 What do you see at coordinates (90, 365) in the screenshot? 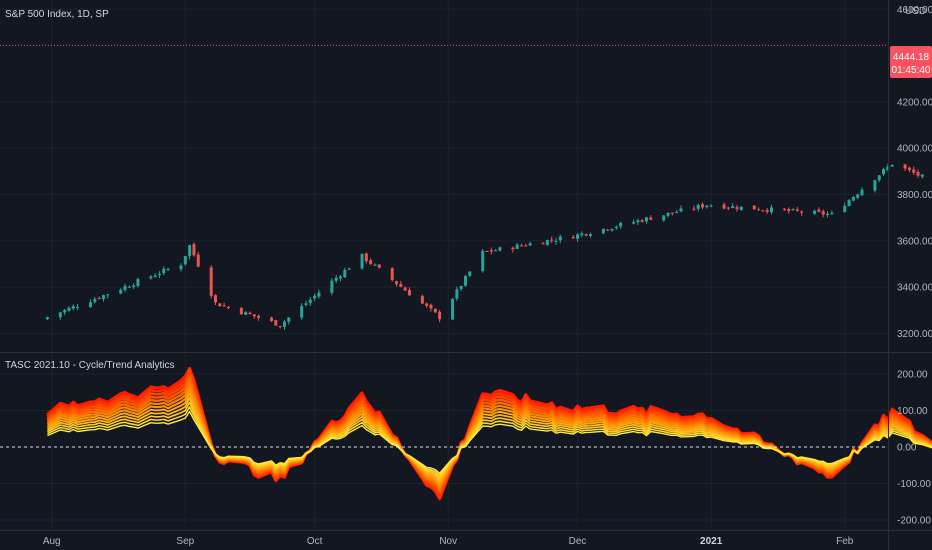
I see `indicator-title: TASC 2021.10 - Cycle/Trend Analytics` at bounding box center [90, 365].